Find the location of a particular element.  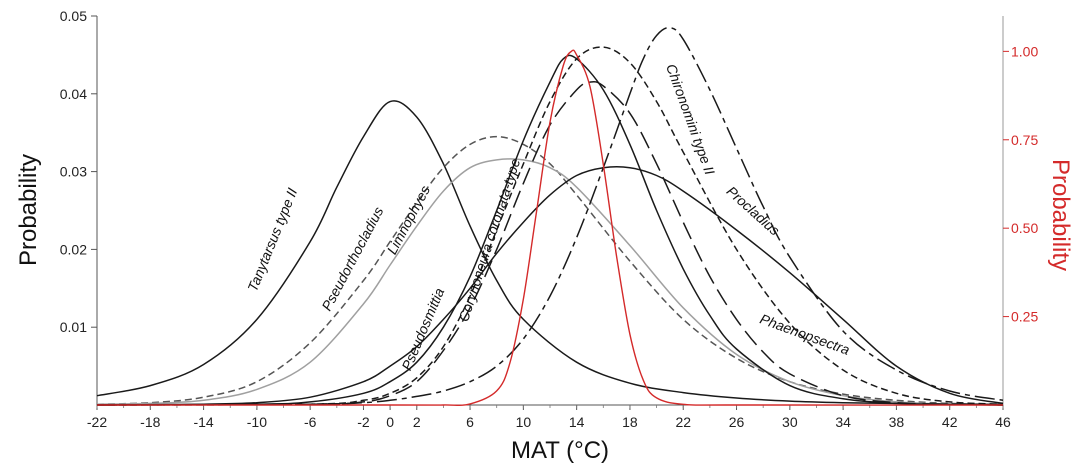

y-tick-label-right: 0.75 is located at coordinates (1024, 140).